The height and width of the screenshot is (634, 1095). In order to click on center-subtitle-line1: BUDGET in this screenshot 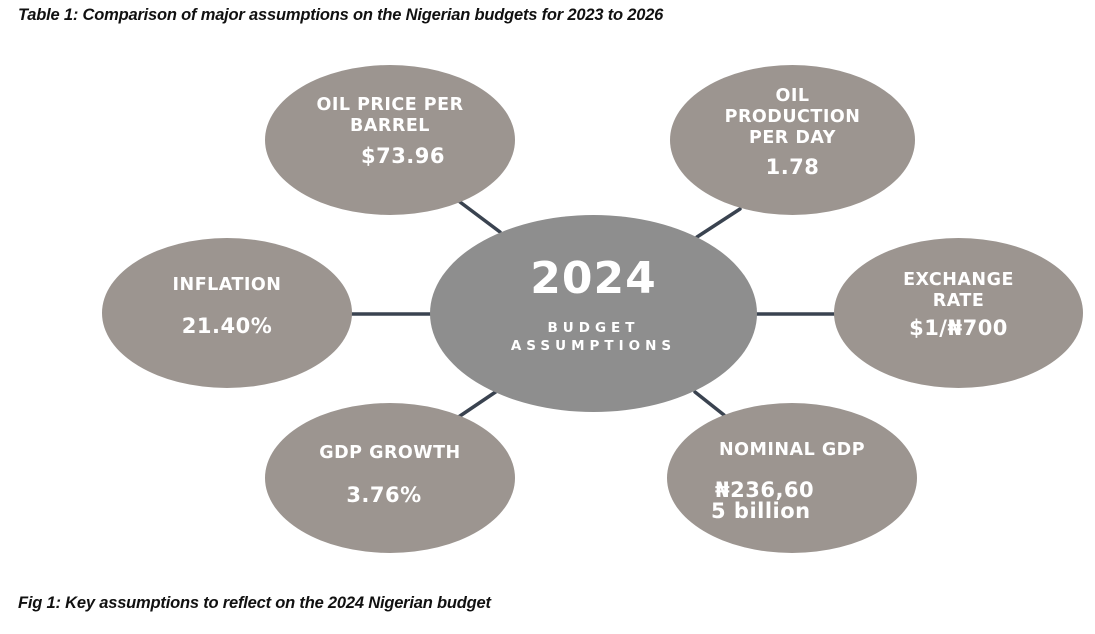, I will do `click(593, 328)`.